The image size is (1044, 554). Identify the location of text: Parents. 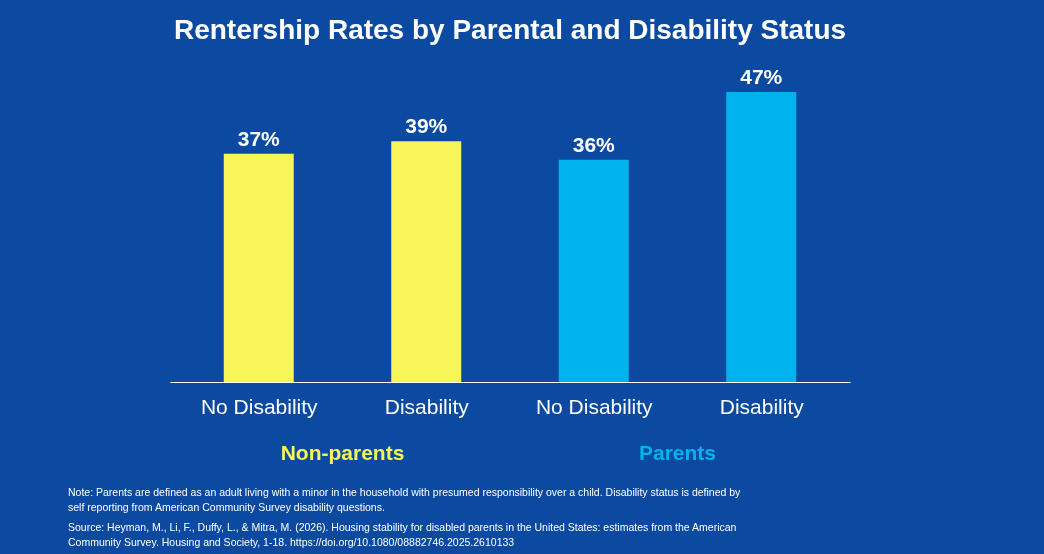
(677, 452).